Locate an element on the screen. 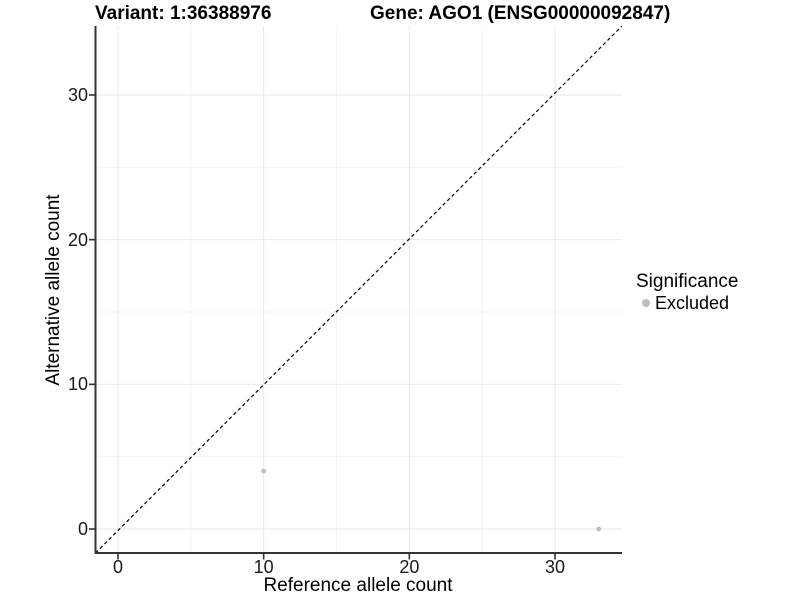 This screenshot has width=800, height=600. y-tick-label: 0 is located at coordinates (82, 529).